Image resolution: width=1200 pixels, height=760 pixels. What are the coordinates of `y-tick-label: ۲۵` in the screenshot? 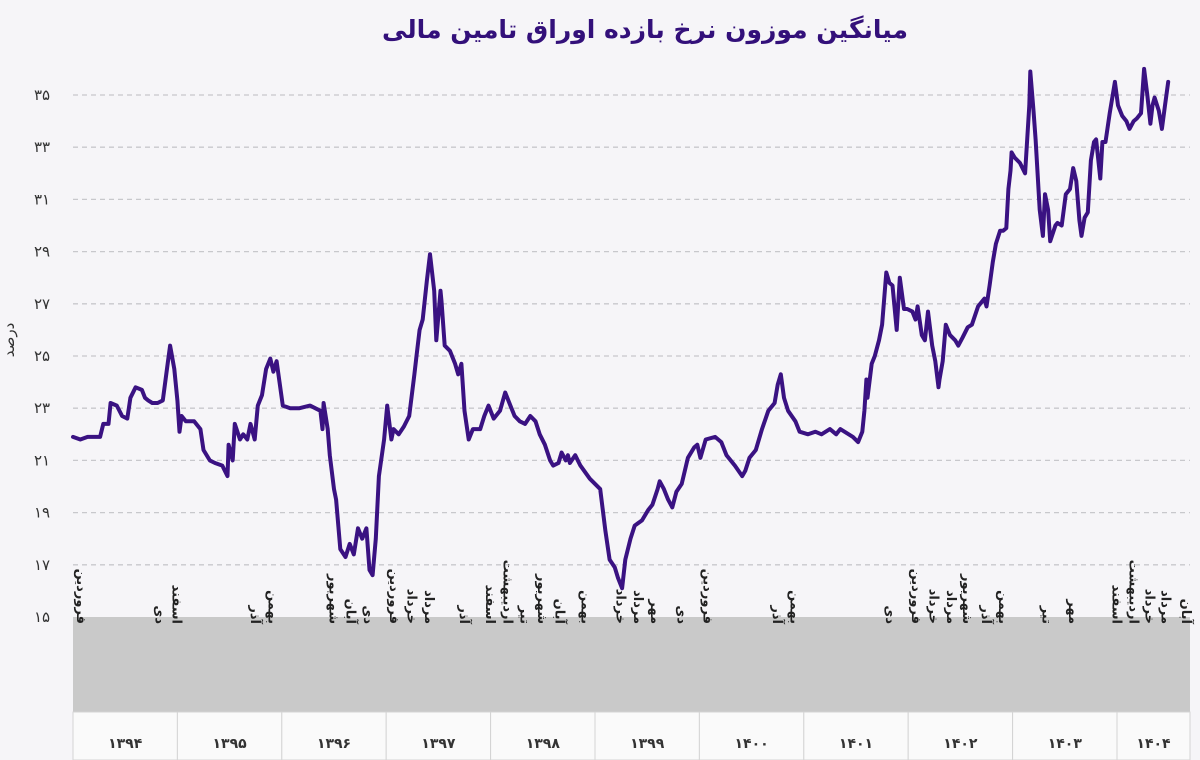 It's located at (42, 356).